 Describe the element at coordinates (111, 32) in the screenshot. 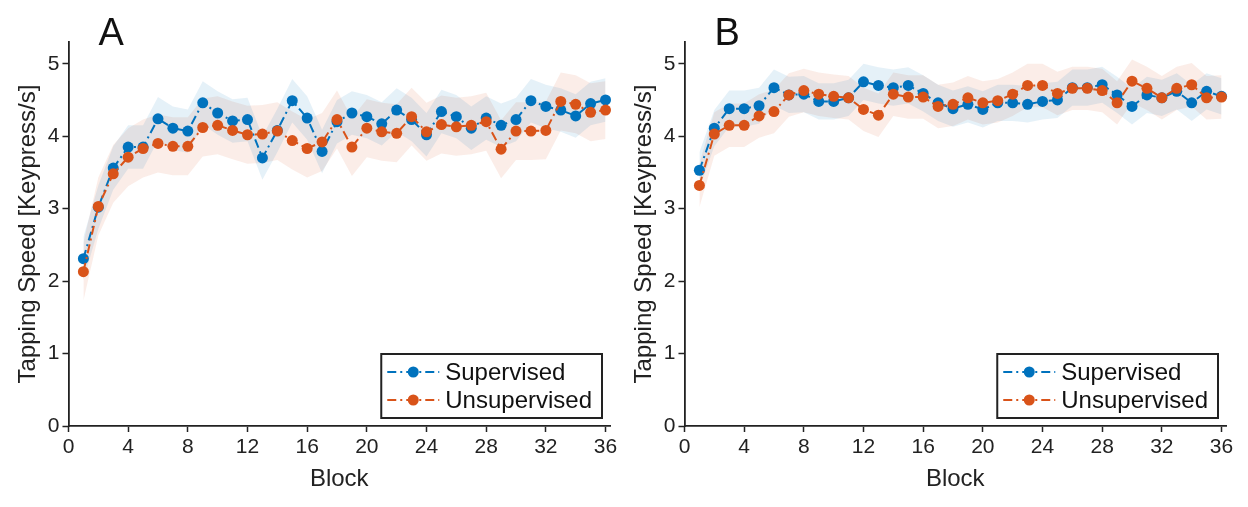

I see `chart-title: A` at that location.